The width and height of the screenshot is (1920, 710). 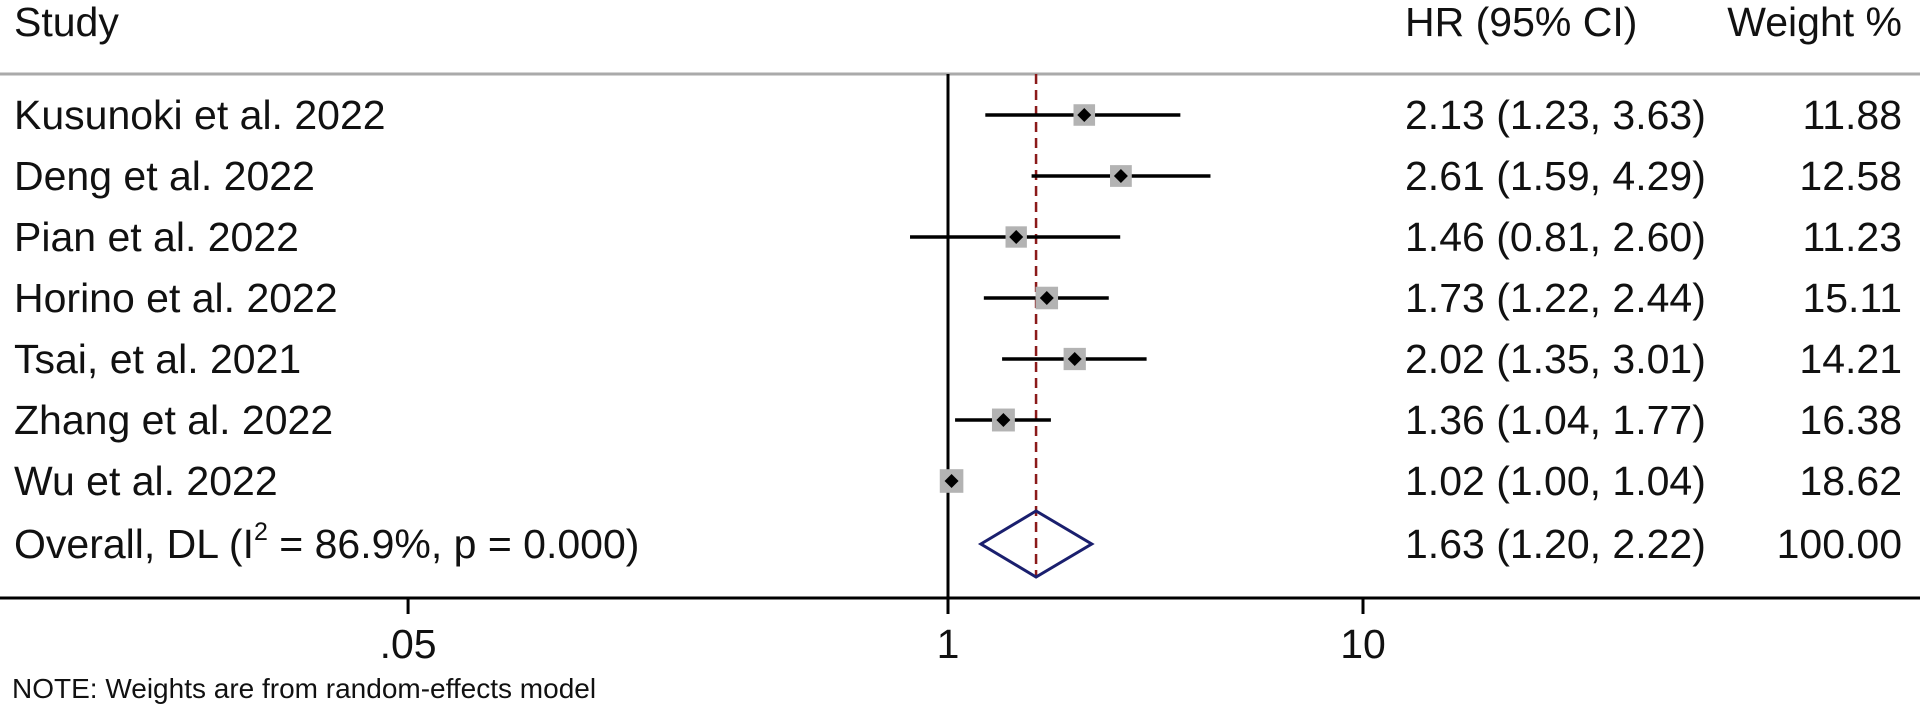 What do you see at coordinates (173, 420) in the screenshot?
I see `study-label: Zhang et al. 2022` at bounding box center [173, 420].